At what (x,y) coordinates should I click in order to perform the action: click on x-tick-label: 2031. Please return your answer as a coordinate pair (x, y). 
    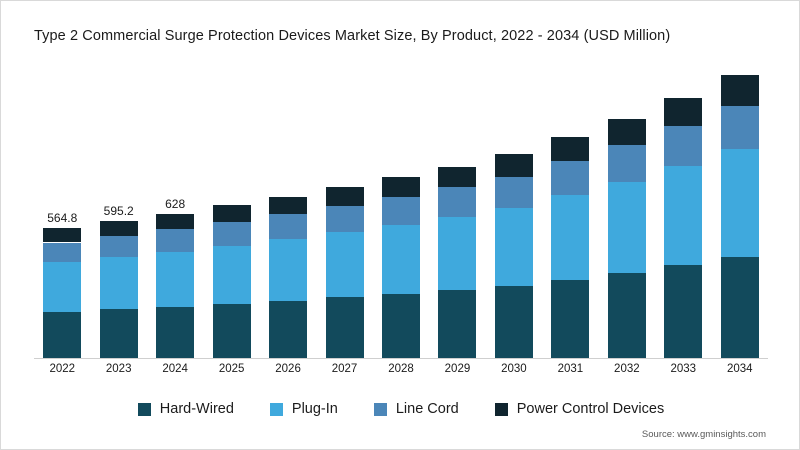
    Looking at the image, I should click on (570, 369).